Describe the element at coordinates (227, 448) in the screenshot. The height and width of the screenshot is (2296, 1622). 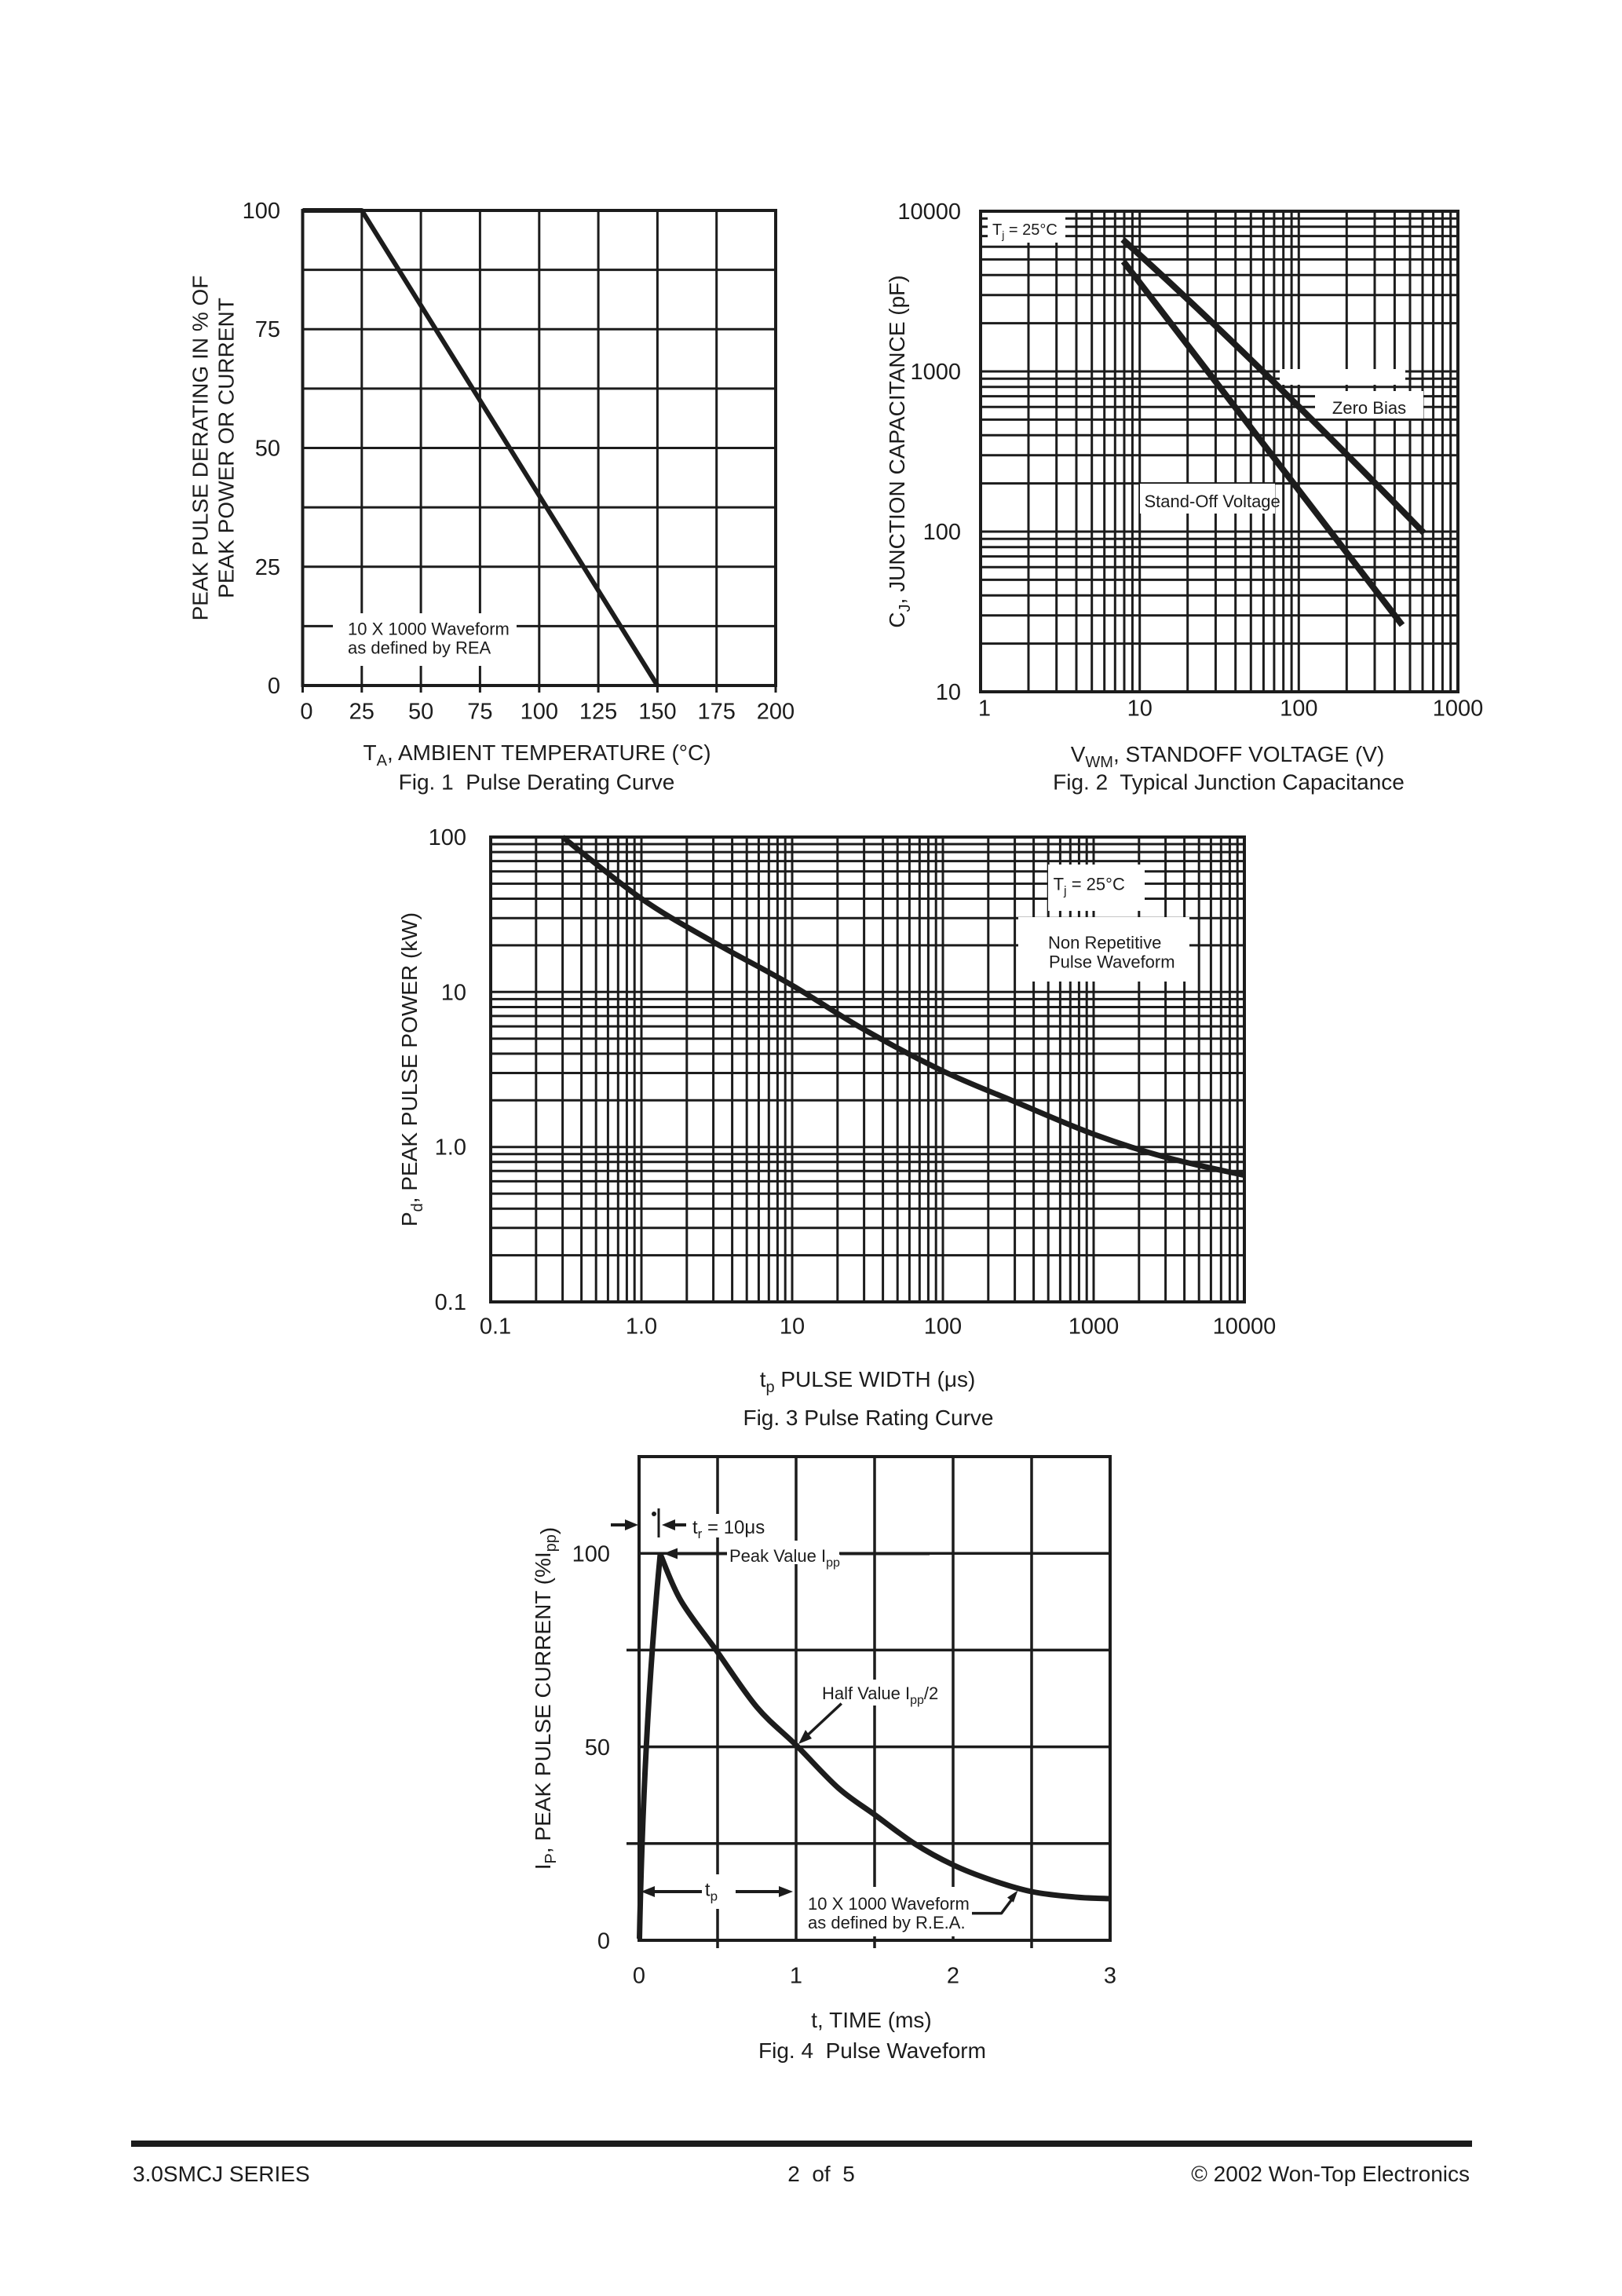
I see `svg-text: PEAK POWER OR CURRENT` at that location.